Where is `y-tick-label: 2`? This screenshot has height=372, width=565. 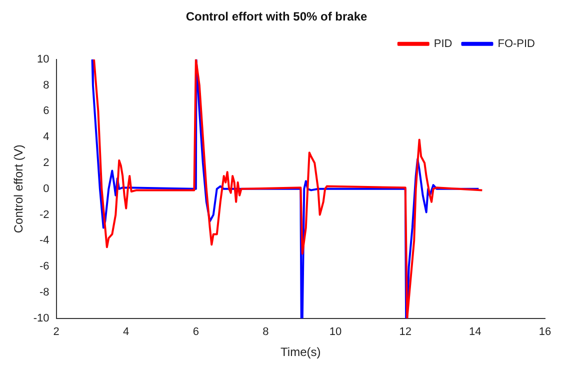
y-tick-label: 2 is located at coordinates (46, 163).